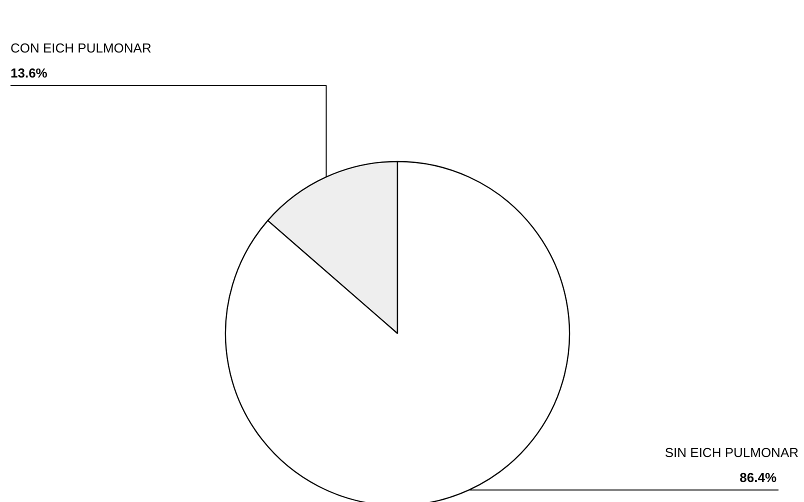  Describe the element at coordinates (758, 478) in the screenshot. I see `data-label: 86.4%` at that location.